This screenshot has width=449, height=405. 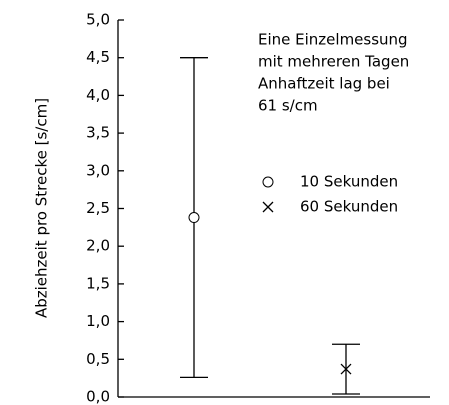 I want to click on annotation: Anhaftzeit lag bei, so click(x=324, y=84).